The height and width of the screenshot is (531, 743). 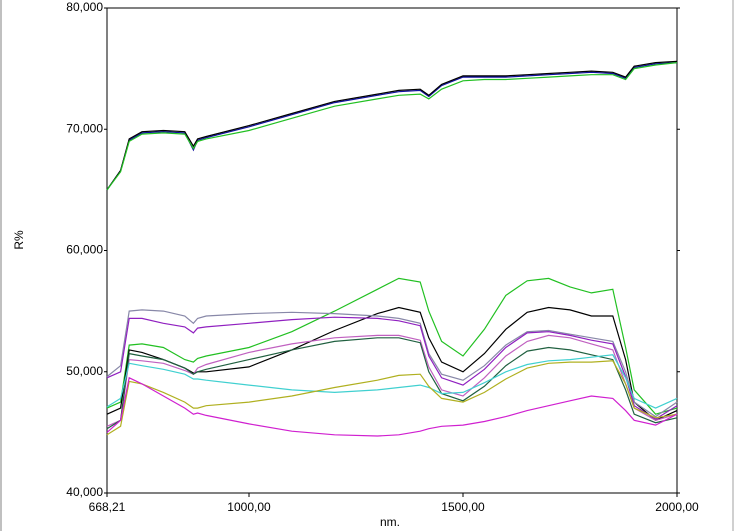 What do you see at coordinates (84, 7) in the screenshot?
I see `y-tick-label: 80,000` at bounding box center [84, 7].